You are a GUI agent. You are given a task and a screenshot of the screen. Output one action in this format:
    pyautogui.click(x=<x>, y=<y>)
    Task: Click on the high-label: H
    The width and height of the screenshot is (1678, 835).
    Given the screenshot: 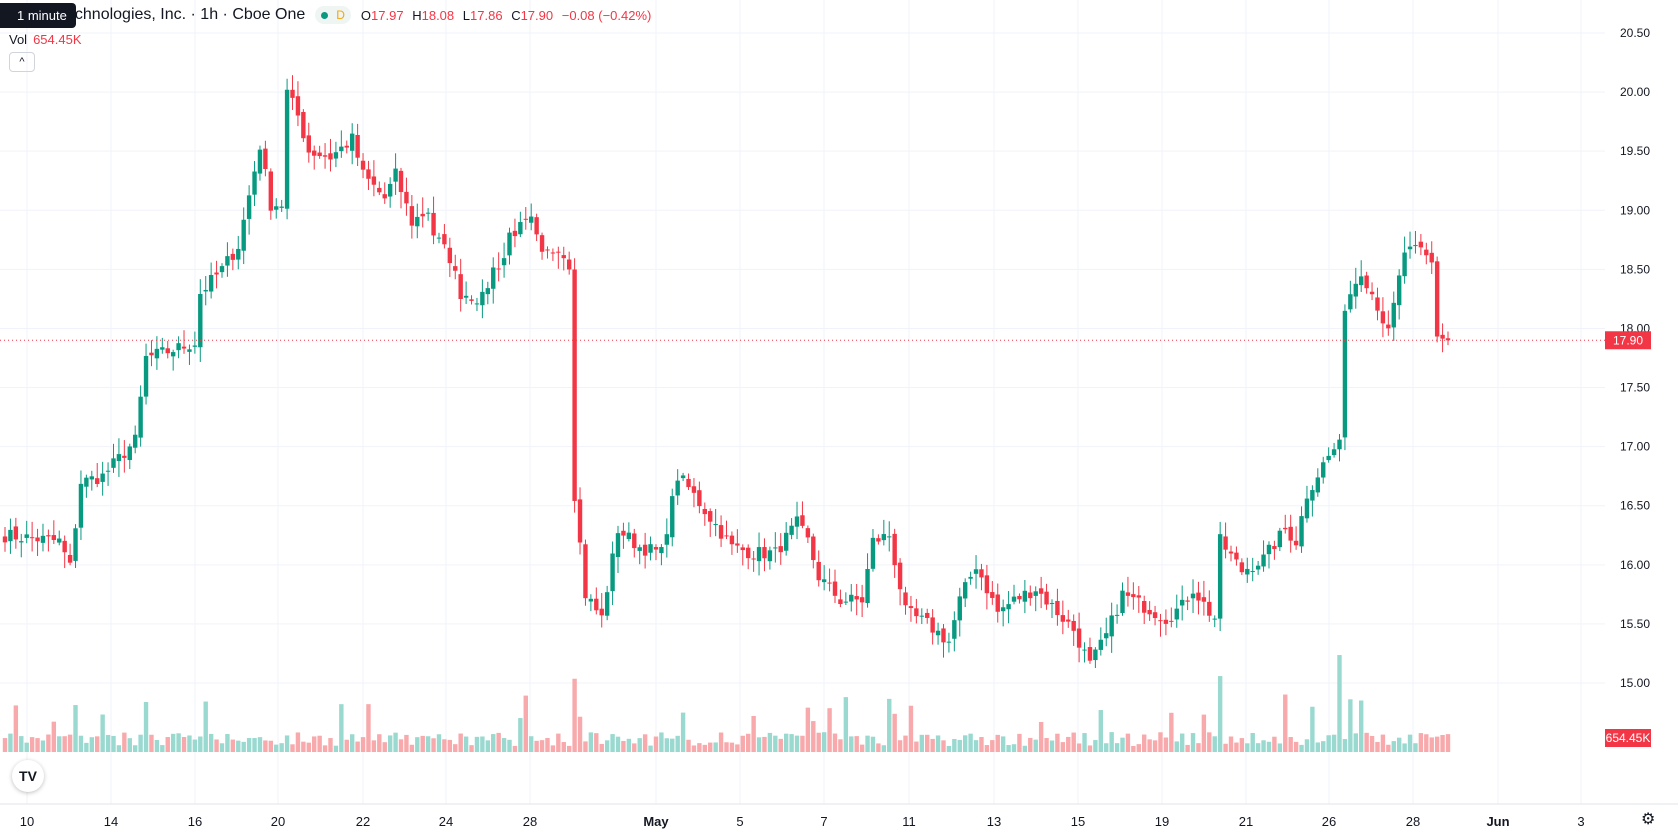 What is the action you would take?
    pyautogui.click(x=417, y=15)
    